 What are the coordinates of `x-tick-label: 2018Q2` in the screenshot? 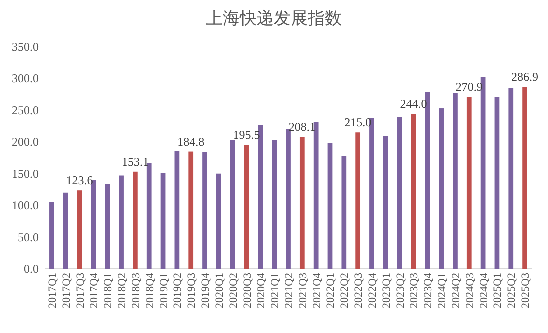 It's located at (122, 290).